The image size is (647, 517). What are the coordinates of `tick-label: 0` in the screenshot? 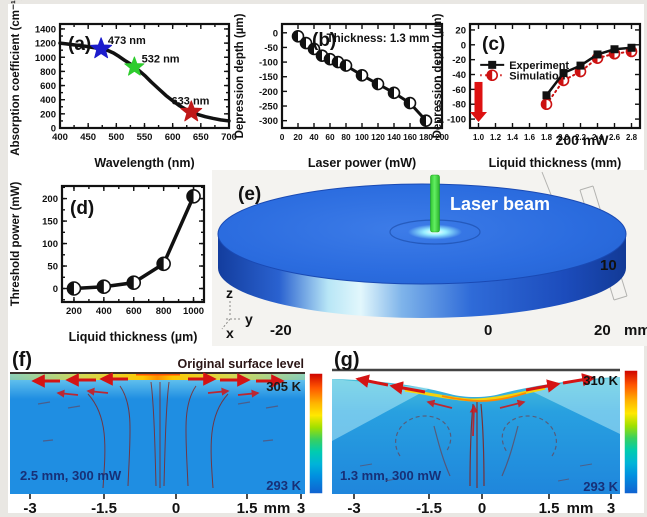 It's located at (176, 508).